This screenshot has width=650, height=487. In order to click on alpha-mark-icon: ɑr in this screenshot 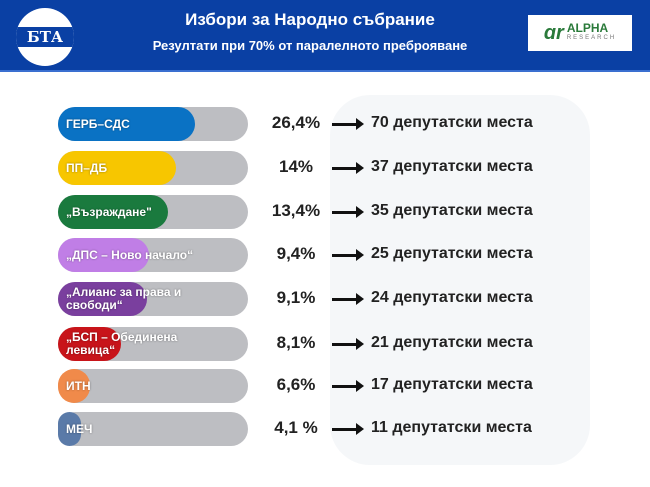, I will do `click(553, 32)`.